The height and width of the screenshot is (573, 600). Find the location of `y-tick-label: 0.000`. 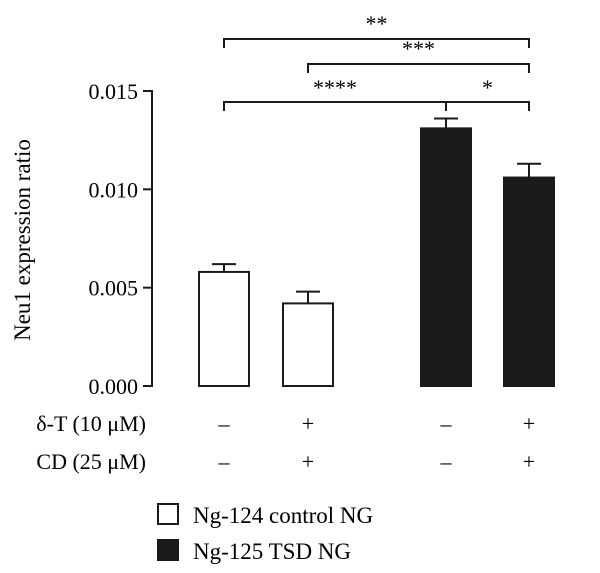

y-tick-label: 0.000 is located at coordinates (114, 386).